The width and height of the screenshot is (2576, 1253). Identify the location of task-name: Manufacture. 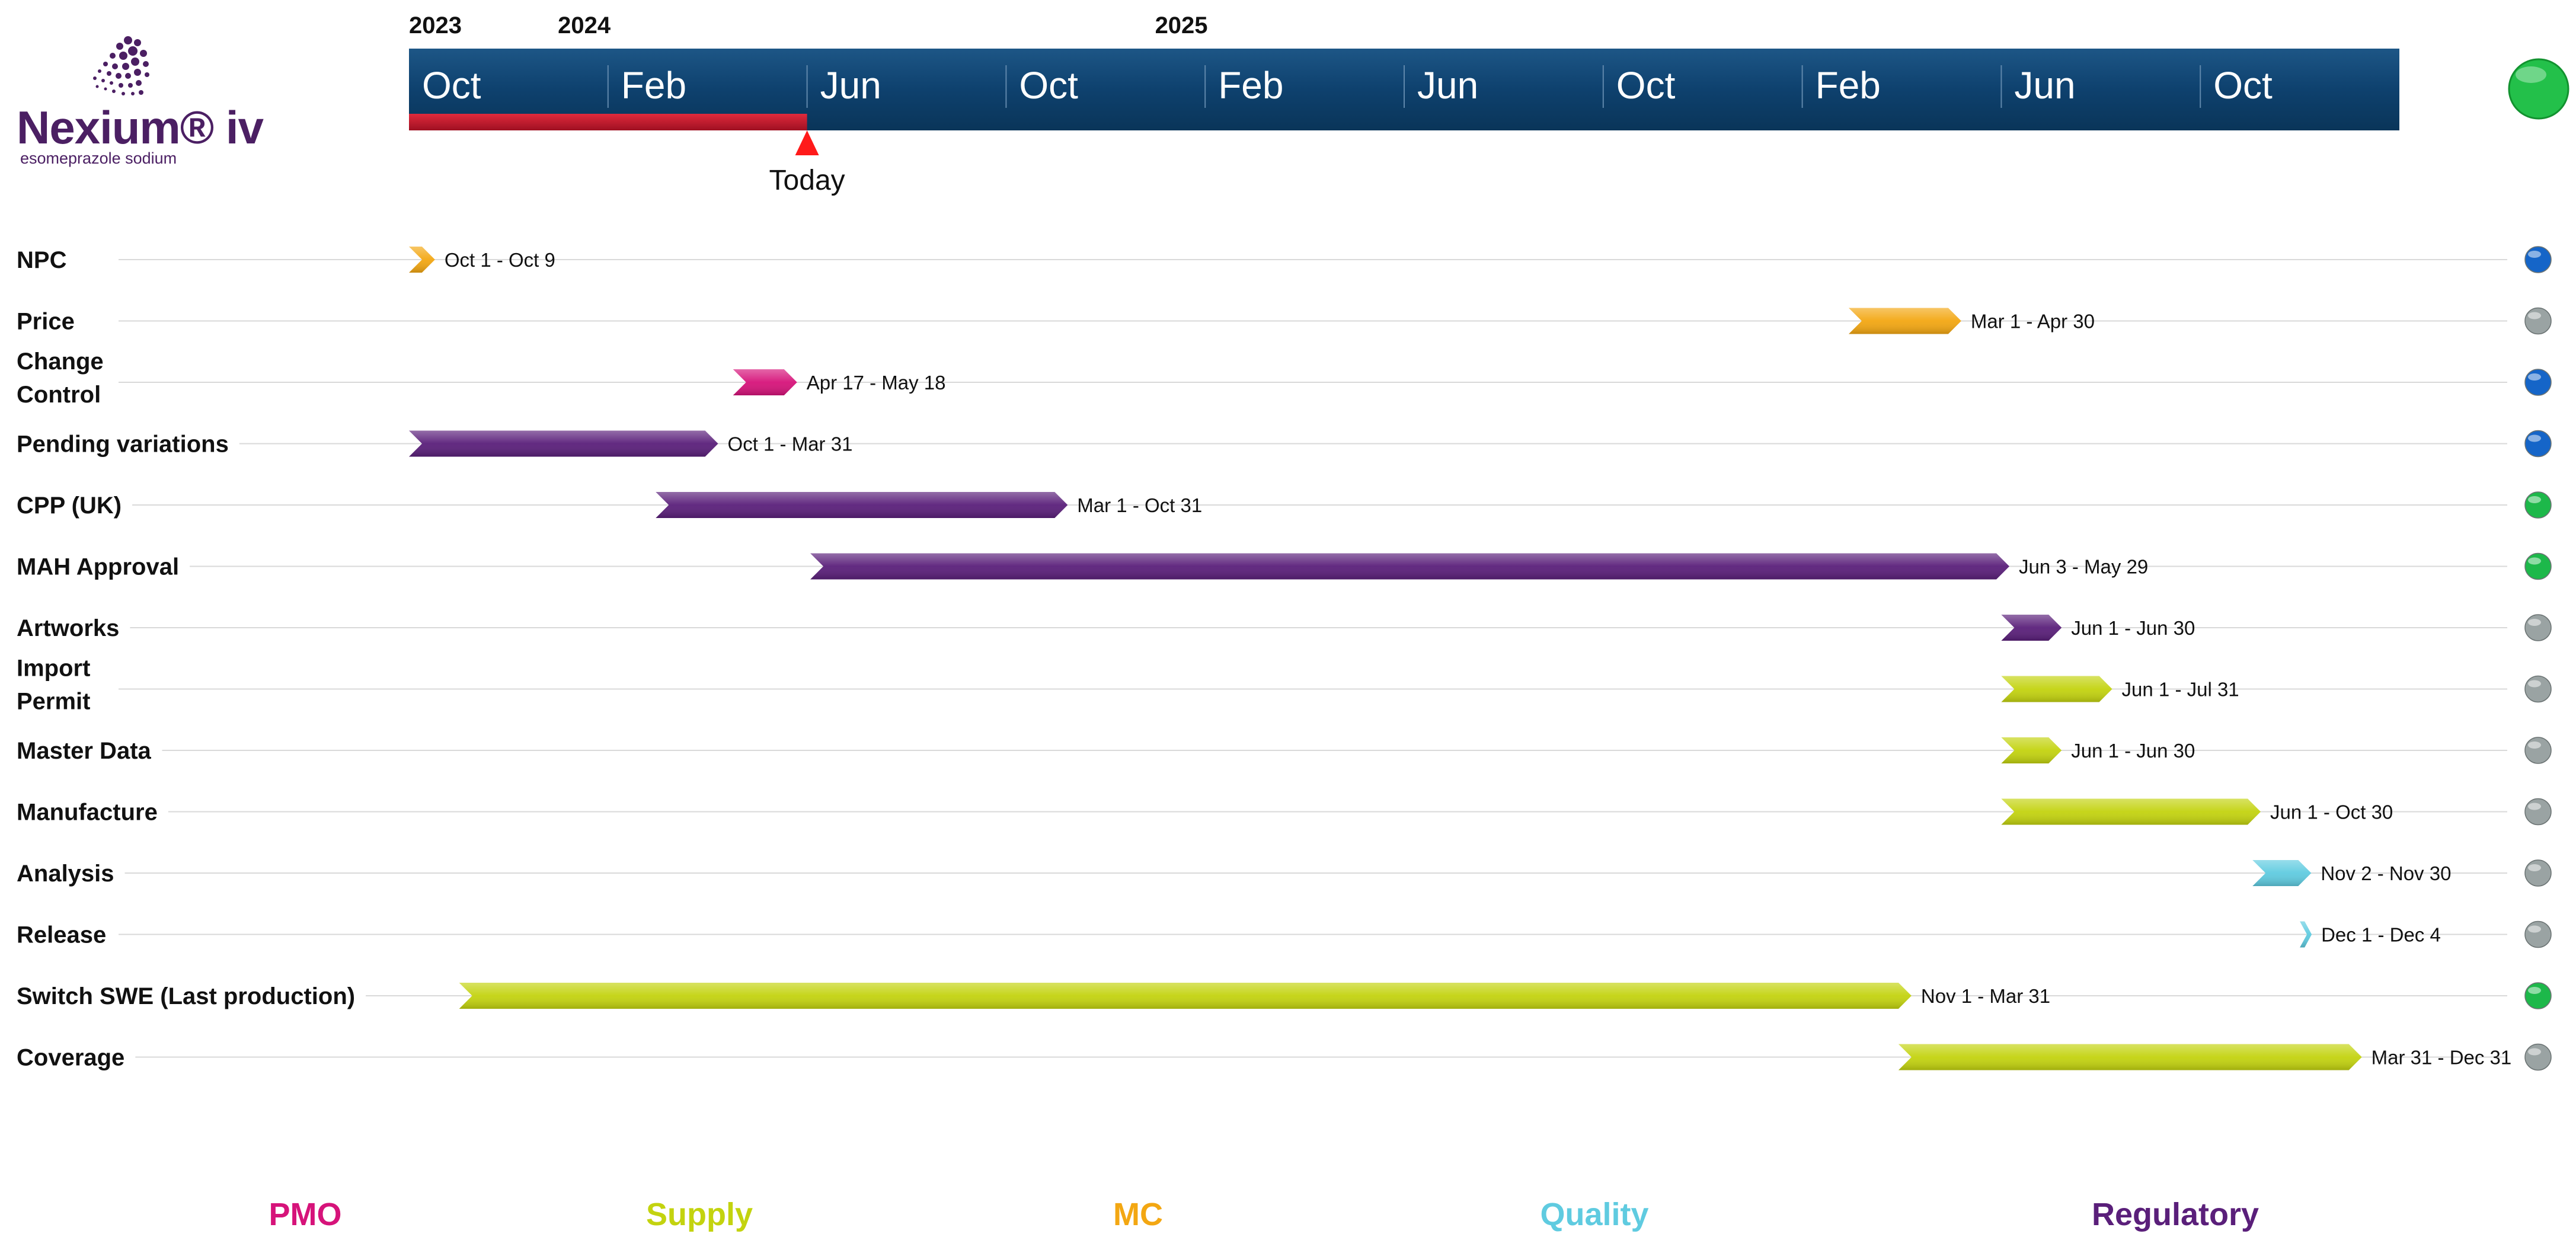
(88, 813).